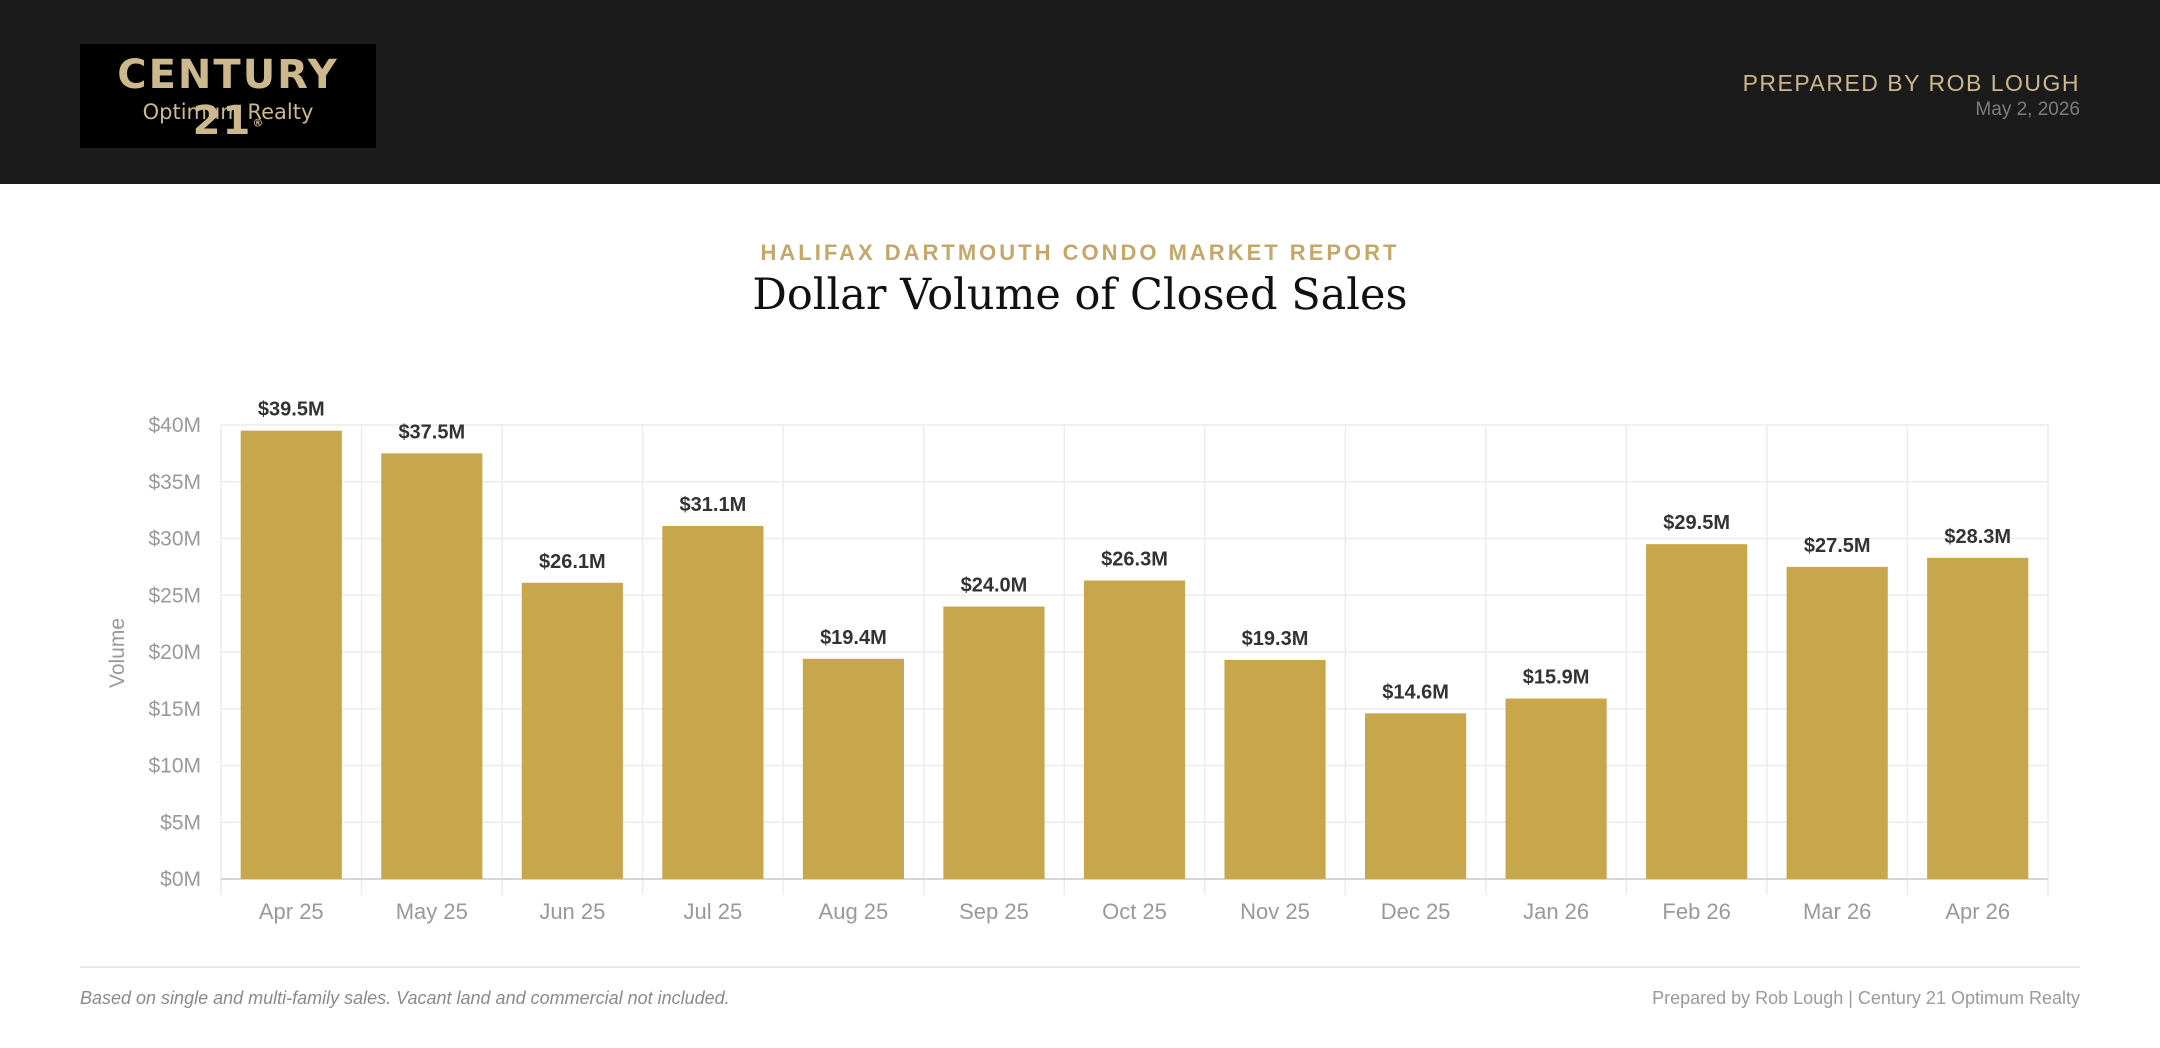  I want to click on x-tick-label: Mar 26, so click(1837, 911).